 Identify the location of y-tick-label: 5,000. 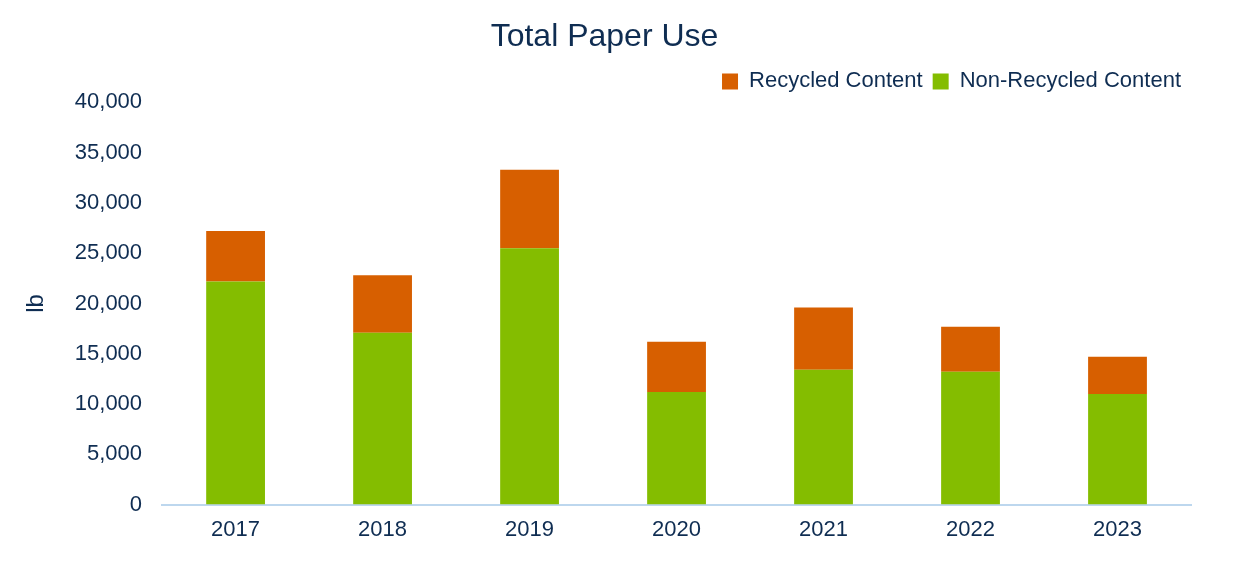
(115, 453).